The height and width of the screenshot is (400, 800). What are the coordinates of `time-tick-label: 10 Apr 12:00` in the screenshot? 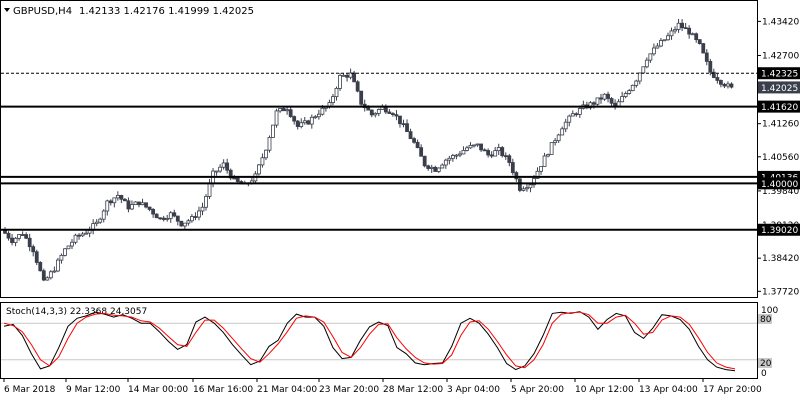 It's located at (604, 390).